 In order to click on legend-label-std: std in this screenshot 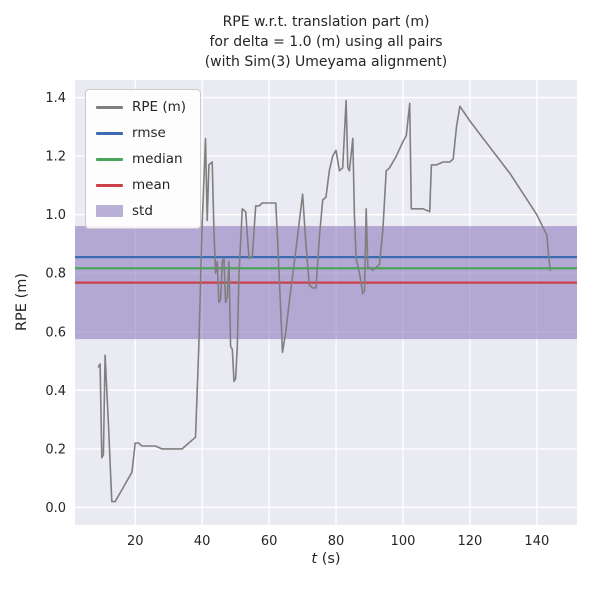, I will do `click(142, 211)`.